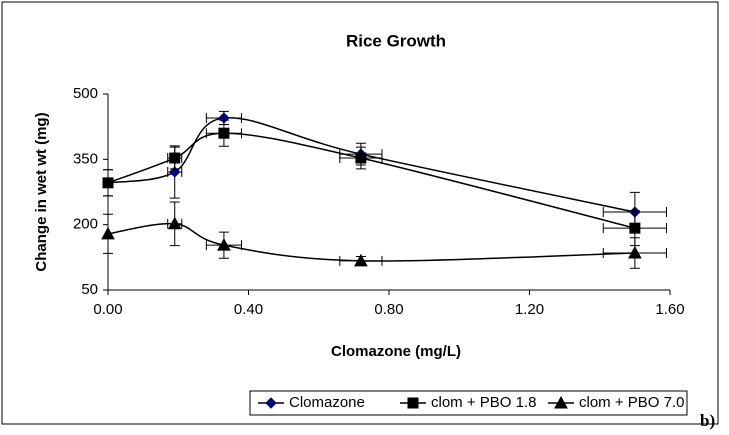 The height and width of the screenshot is (435, 729). Describe the element at coordinates (669, 309) in the screenshot. I see `x-tick-label: 1.60` at that location.